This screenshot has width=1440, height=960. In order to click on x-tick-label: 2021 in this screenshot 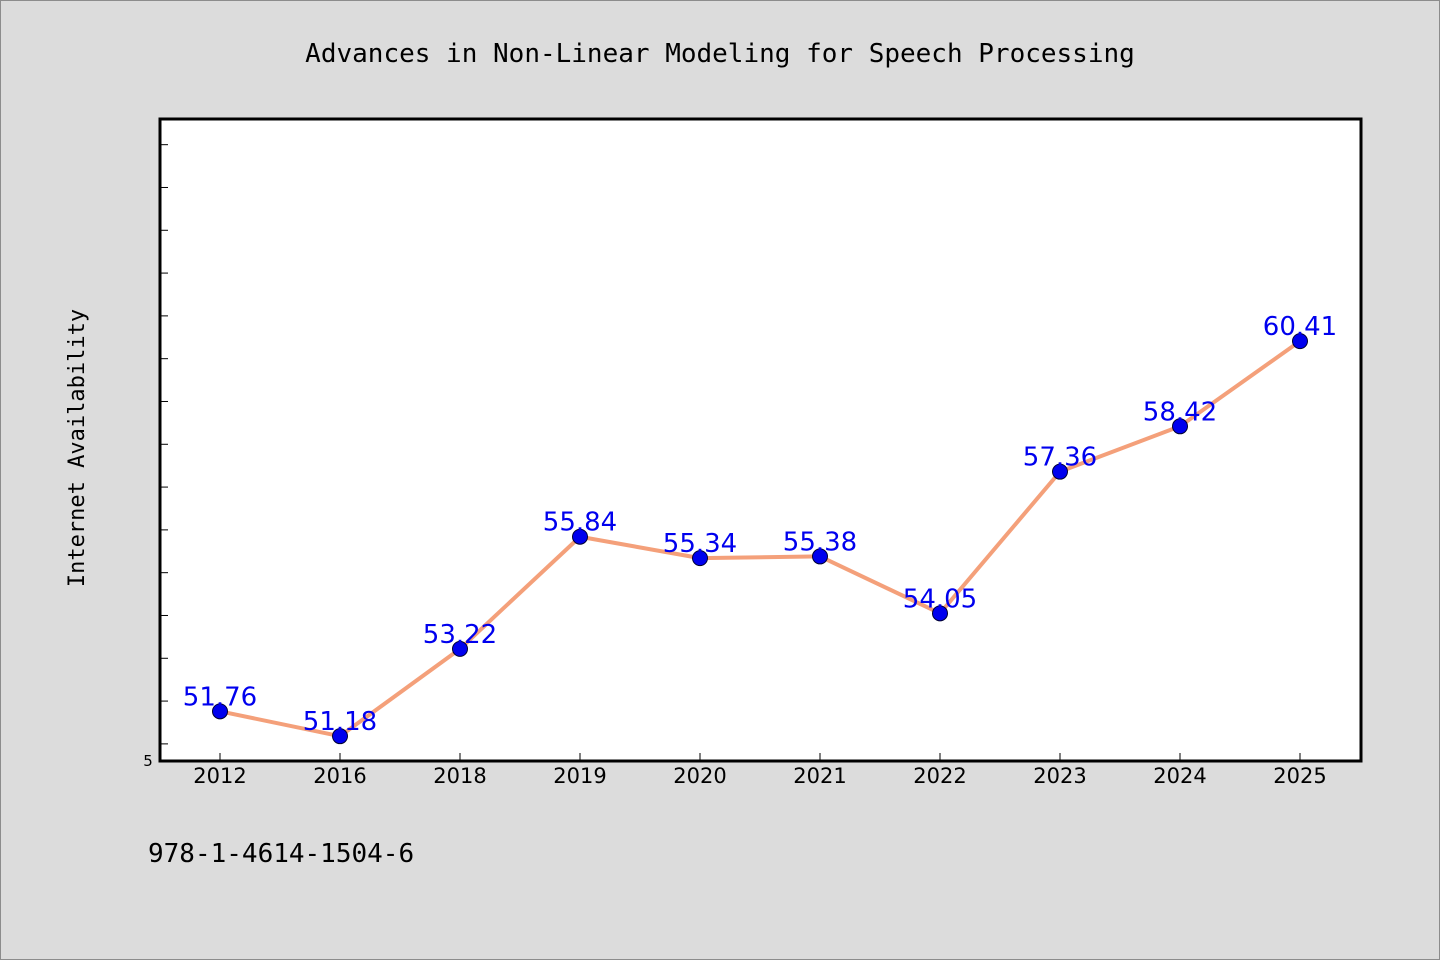, I will do `click(819, 776)`.